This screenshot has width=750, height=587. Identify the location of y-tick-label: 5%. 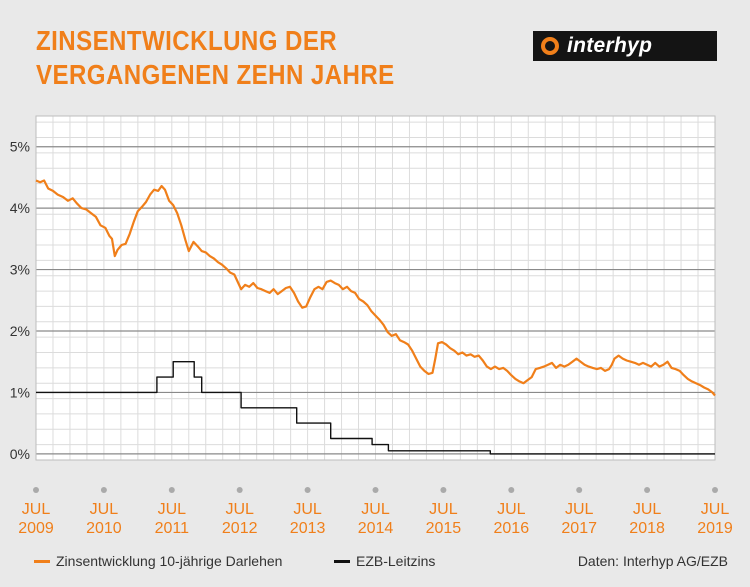
(20, 147).